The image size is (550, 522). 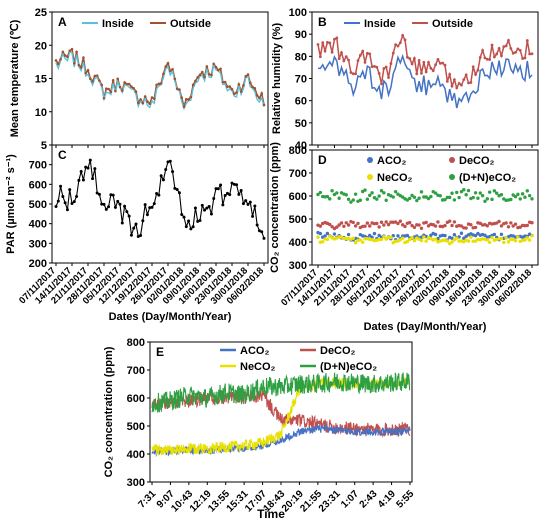 I want to click on y-axis-label: Mean temperature (℃), so click(x=15, y=78).